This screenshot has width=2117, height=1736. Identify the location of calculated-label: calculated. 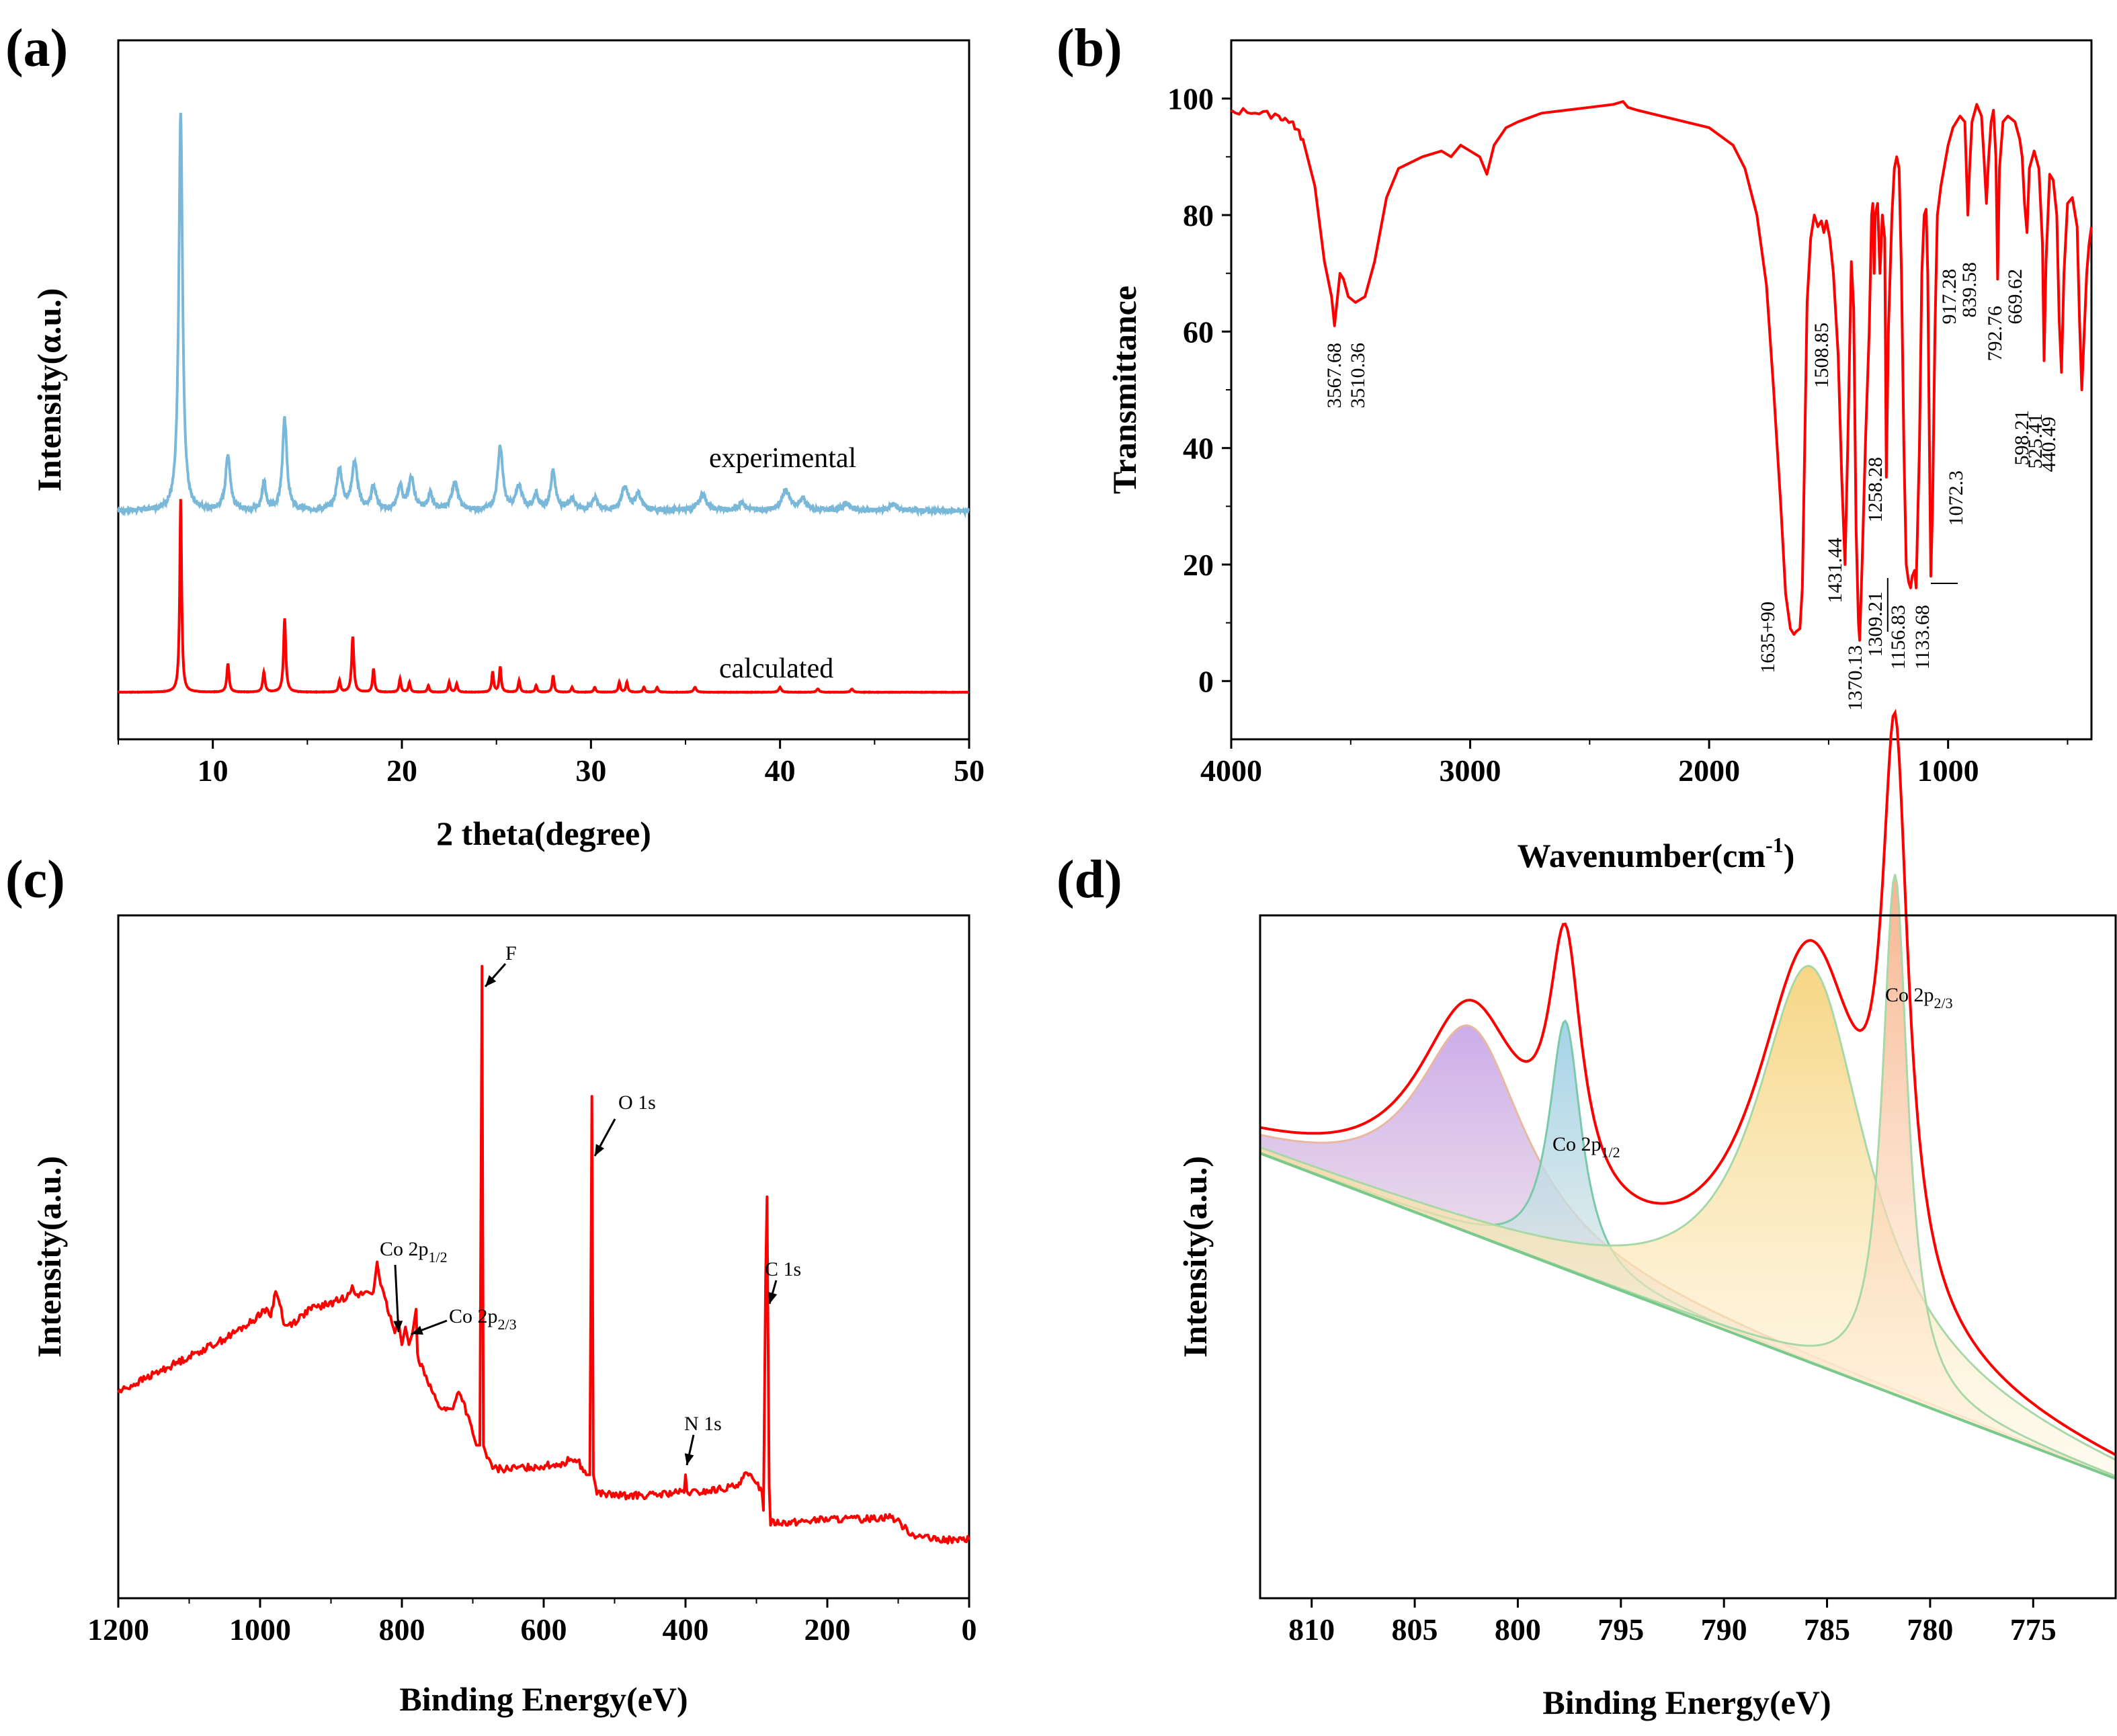
(776, 668).